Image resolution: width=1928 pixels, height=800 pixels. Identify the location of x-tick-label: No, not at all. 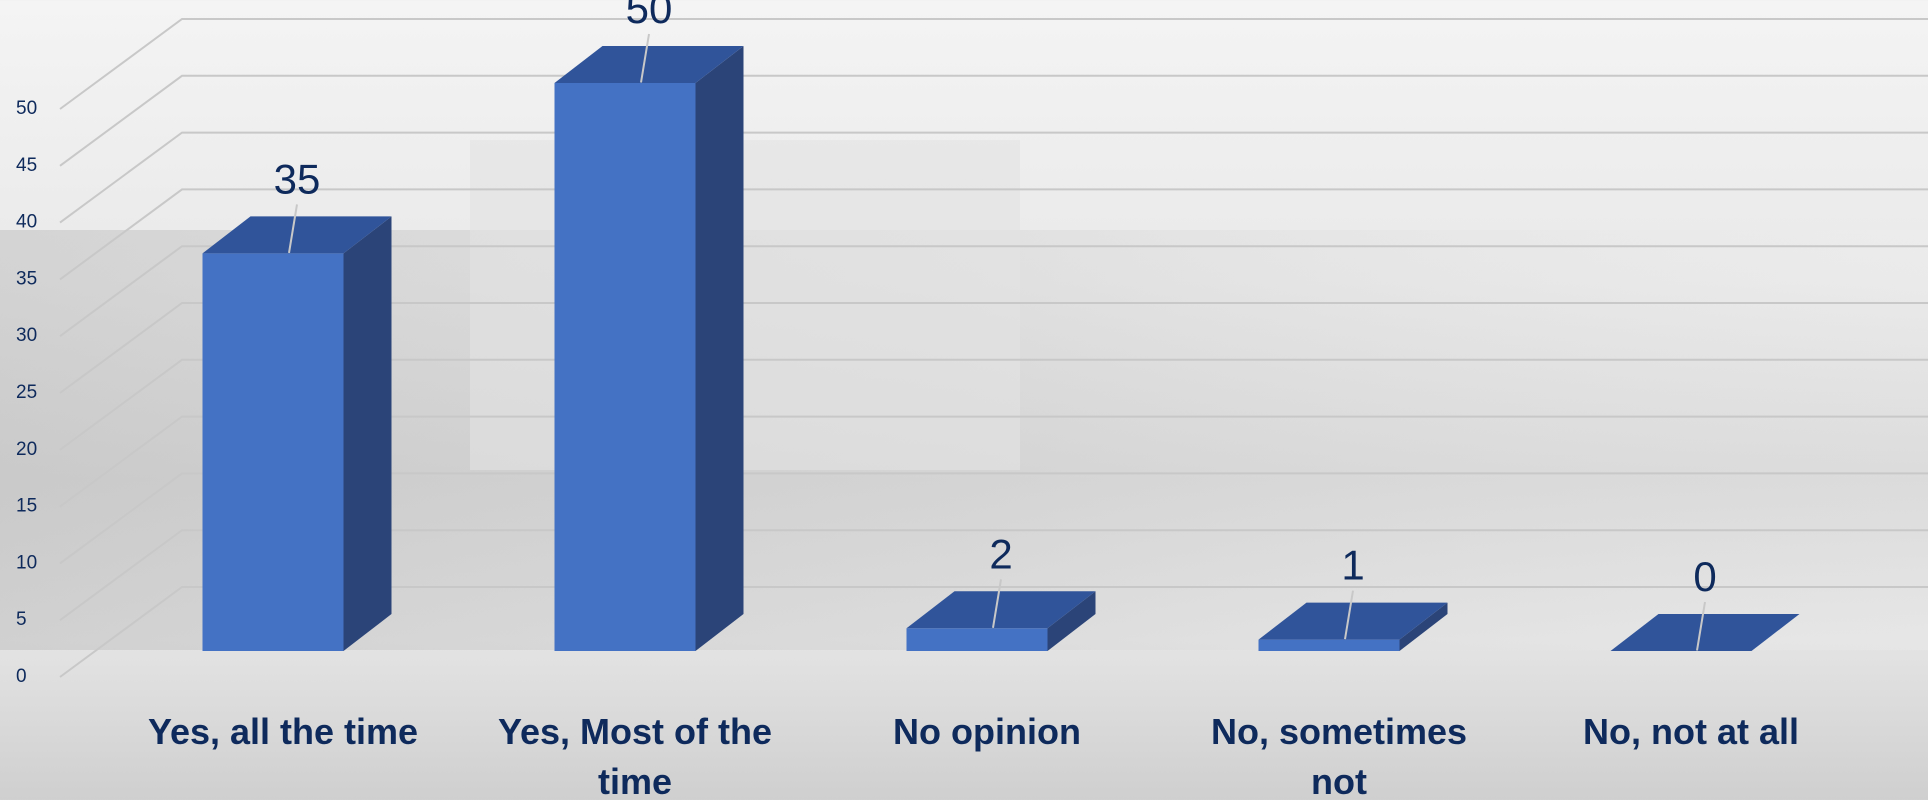
(1691, 731).